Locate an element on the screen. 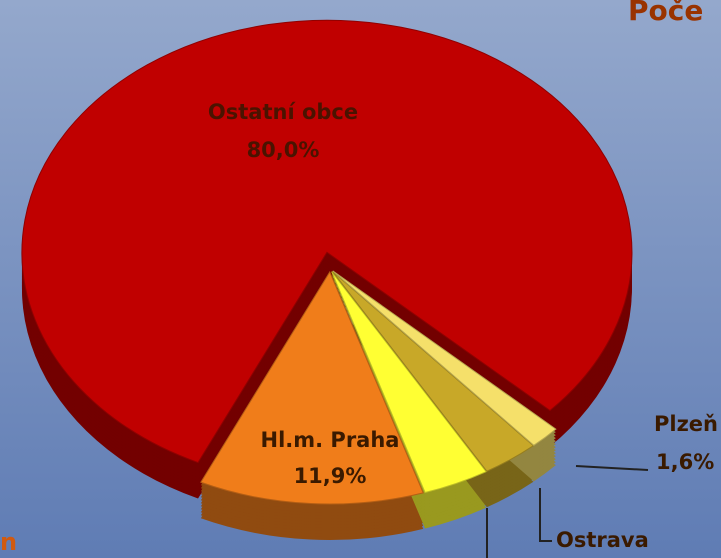 This screenshot has height=558, width=721. side-text: n is located at coordinates (8, 542).